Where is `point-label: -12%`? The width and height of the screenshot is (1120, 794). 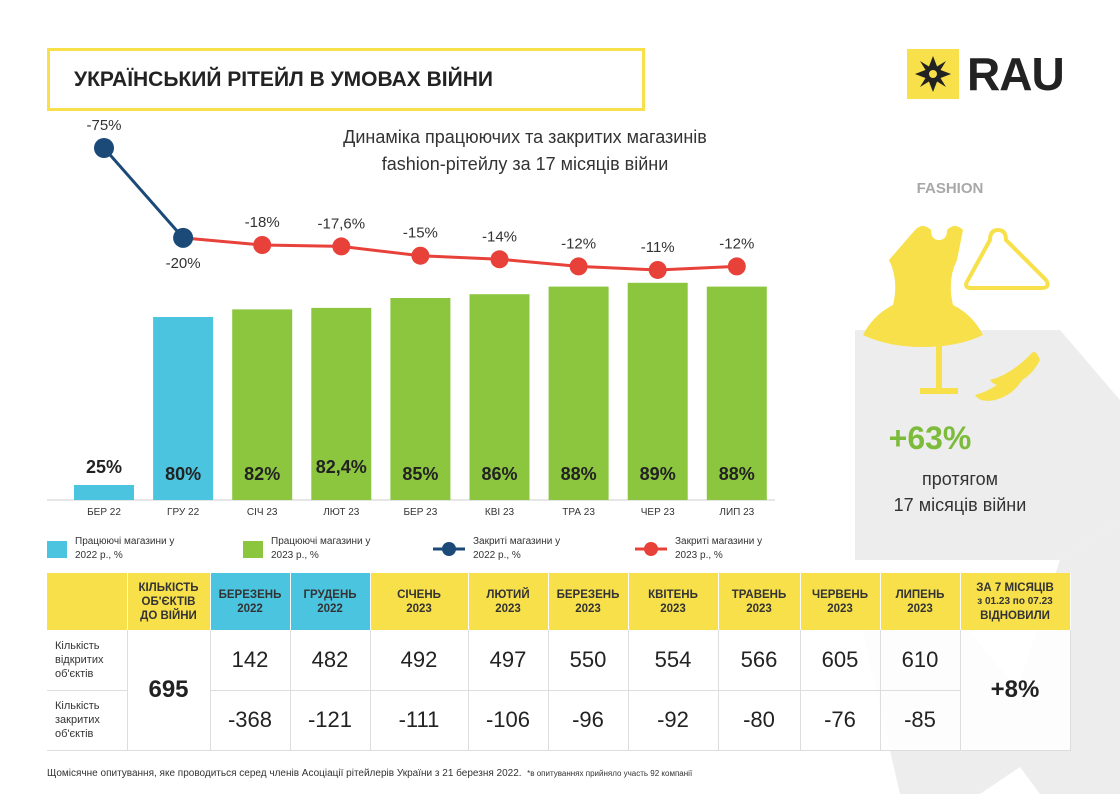
point-label: -12% is located at coordinates (736, 243).